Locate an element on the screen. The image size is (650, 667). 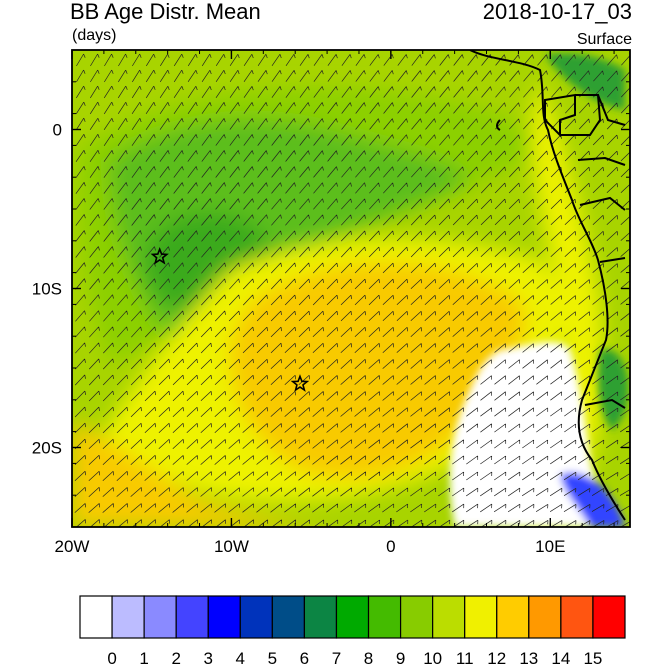
colorbar-label: 4 is located at coordinates (240, 658).